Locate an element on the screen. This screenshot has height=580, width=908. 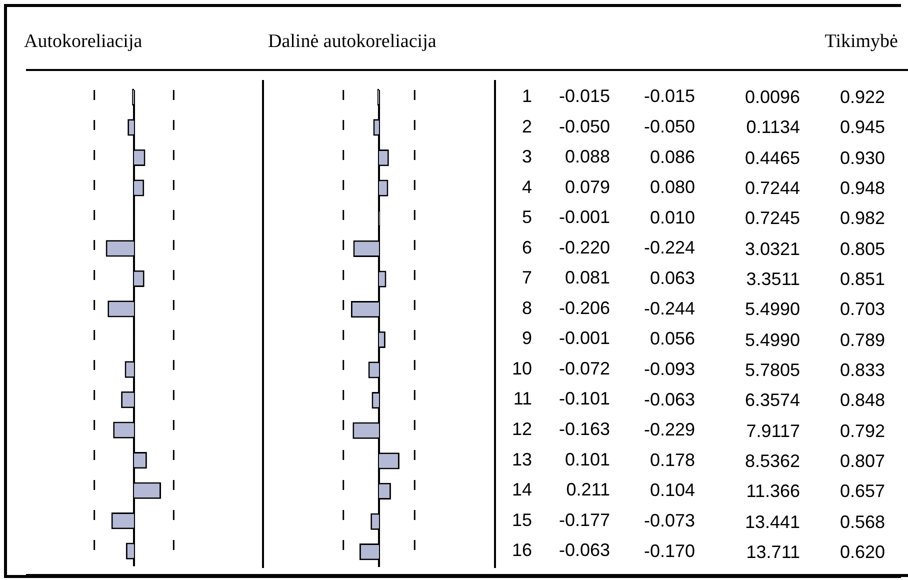
text: 0.948 is located at coordinates (862, 188).